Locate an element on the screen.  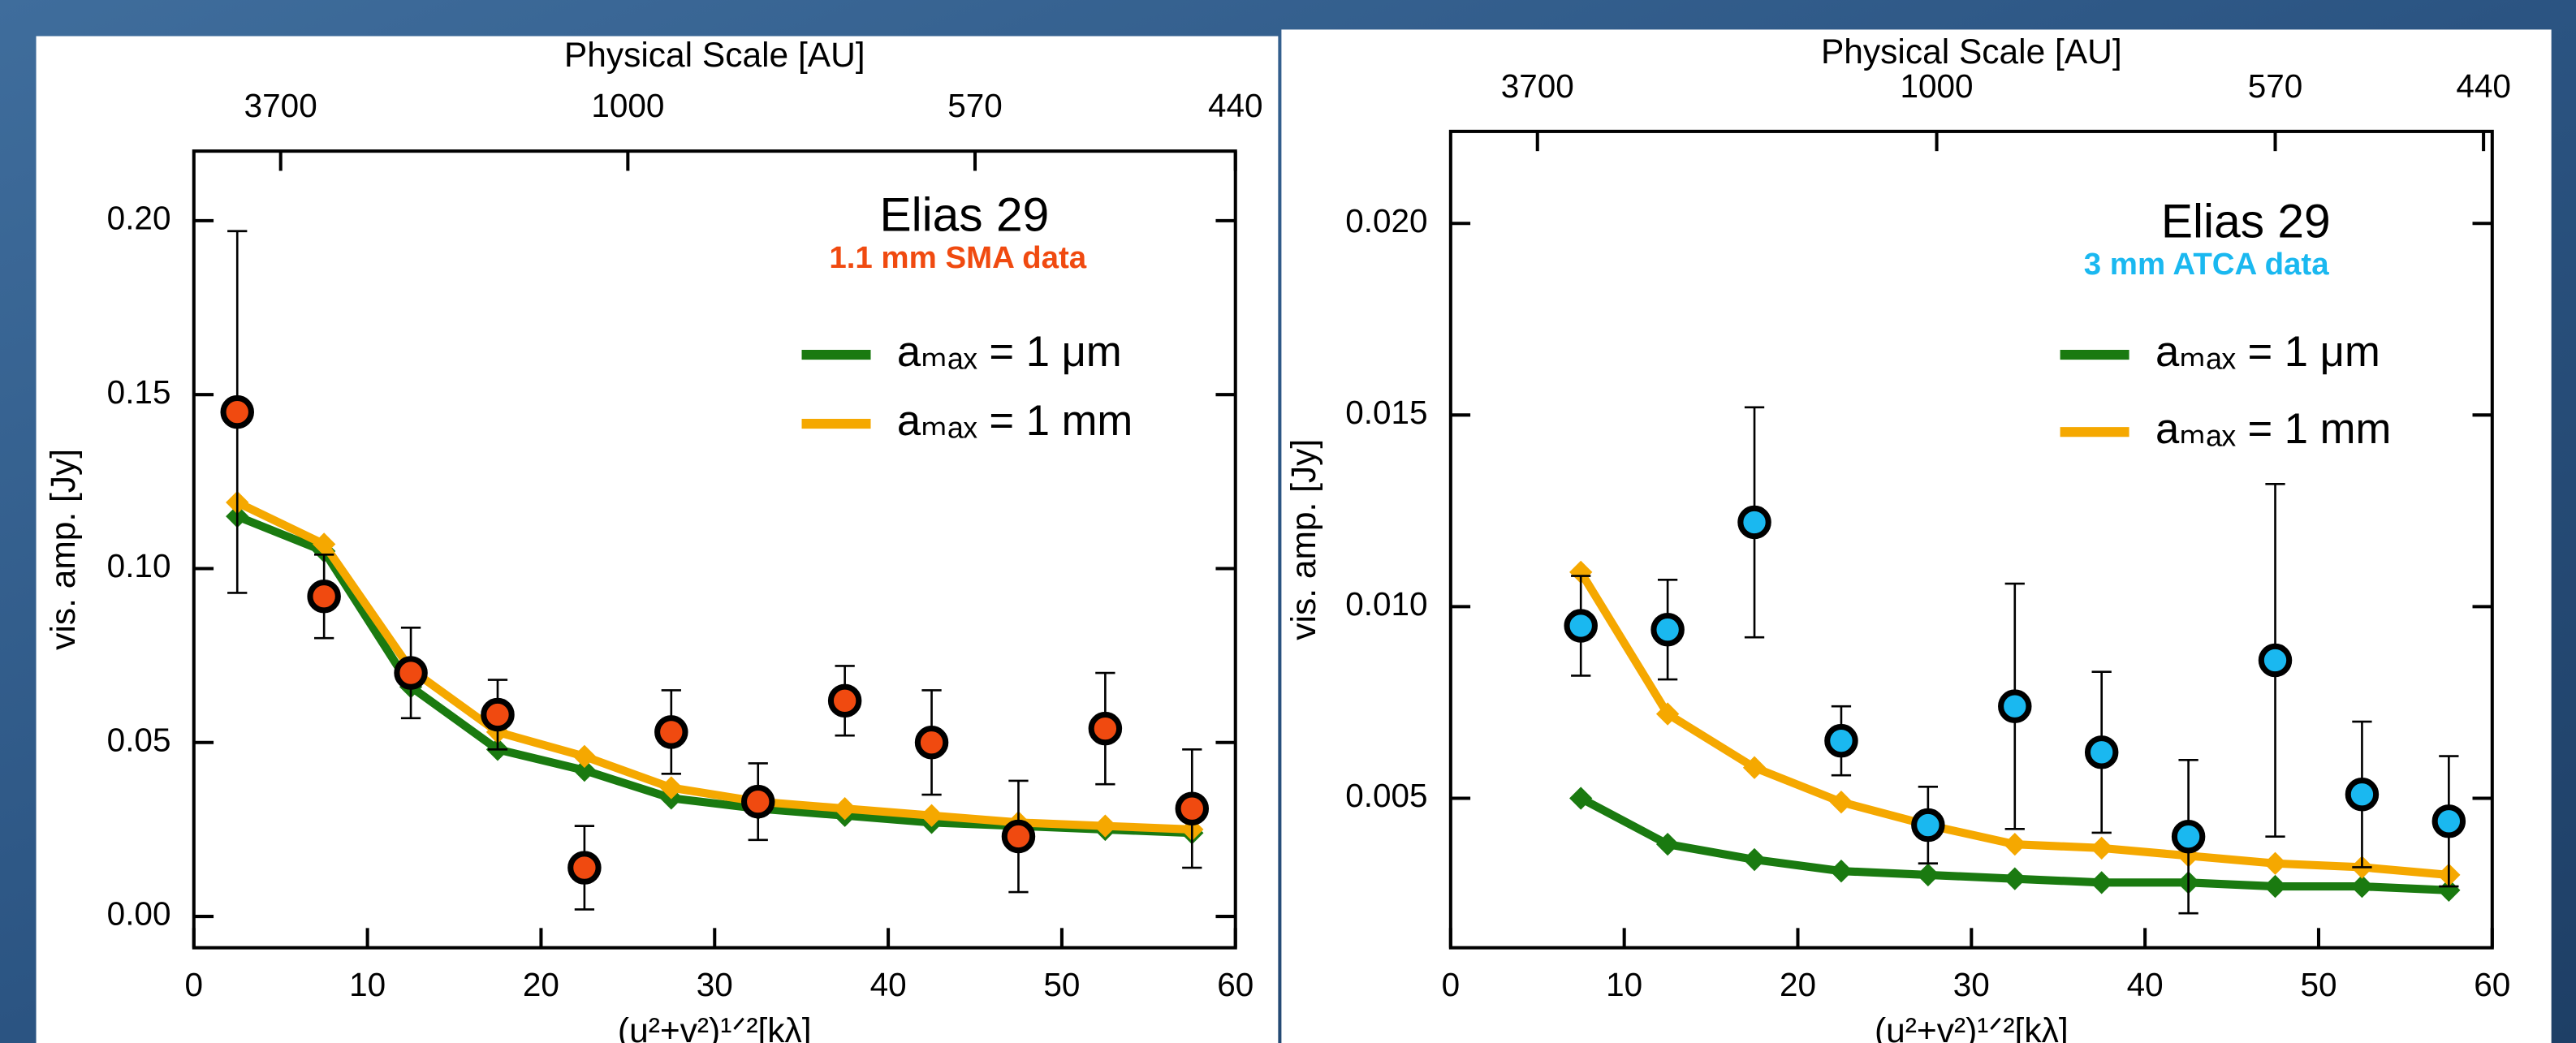
y-tick-label: 0.15 is located at coordinates (139, 392).